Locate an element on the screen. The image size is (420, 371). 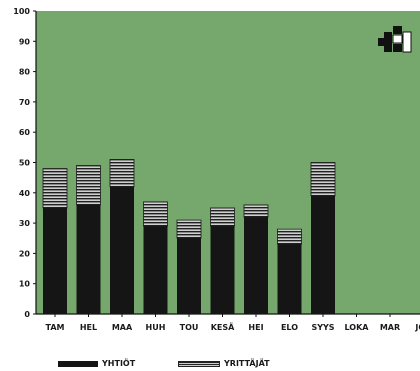
x-axis: TAM HEL MAA HUH TOU KESÄ HEI ELO SYYS LOKA MAR JOU is located at coordinates (233, 323).